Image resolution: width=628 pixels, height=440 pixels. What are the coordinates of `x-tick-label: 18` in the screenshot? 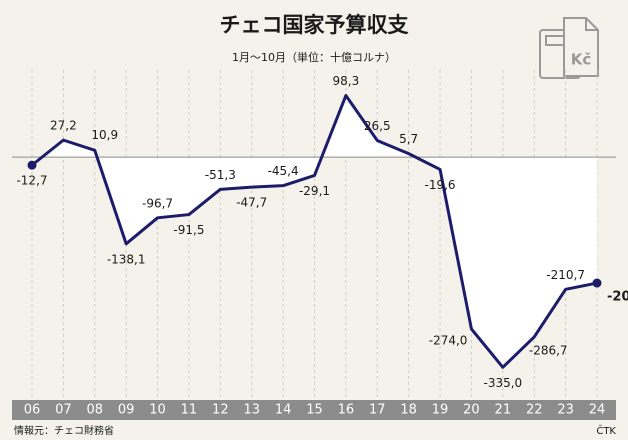 It's located at (408, 410).